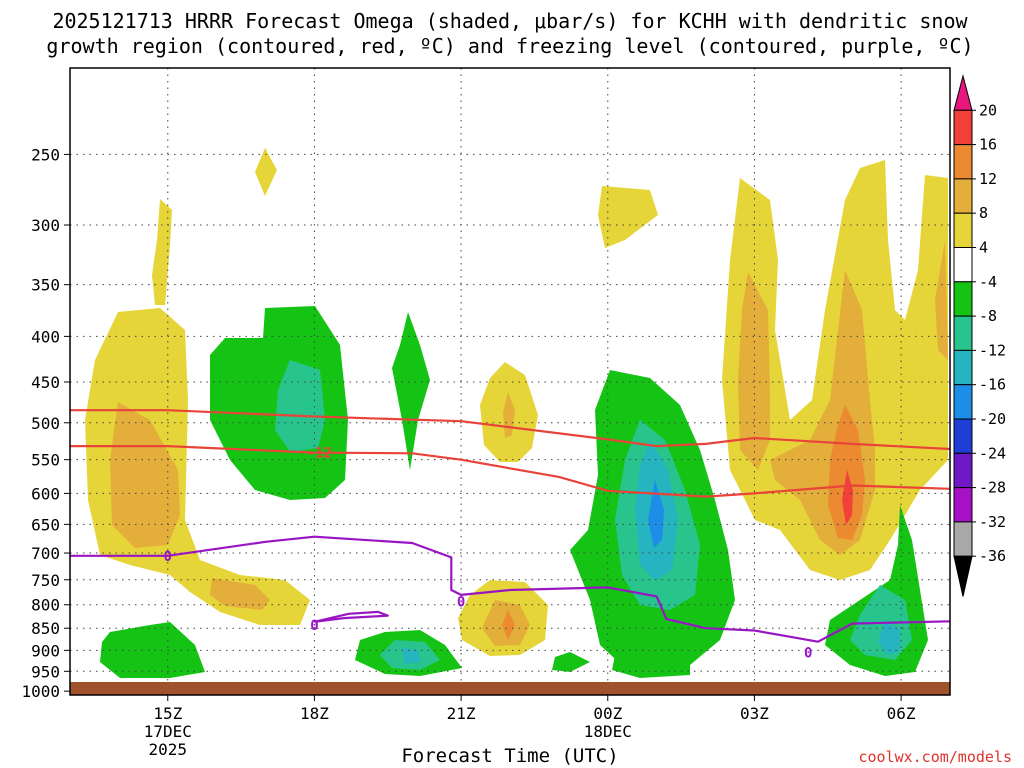 The height and width of the screenshot is (768, 1024). Describe the element at coordinates (988, 316) in the screenshot. I see `colorbar-label: -8` at that location.